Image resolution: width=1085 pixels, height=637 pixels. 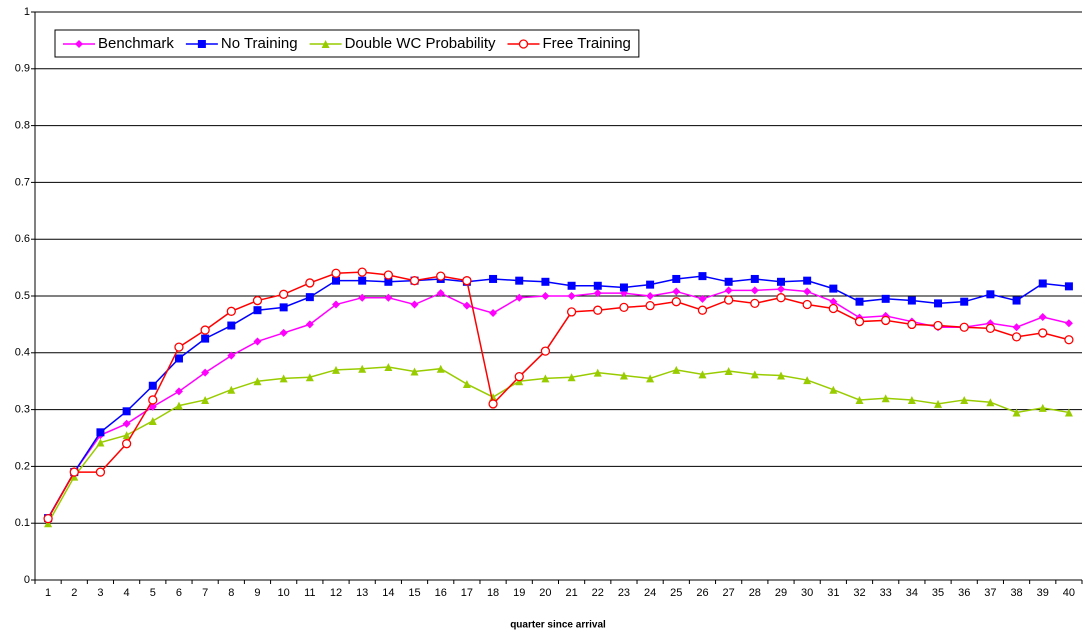 What do you see at coordinates (205, 593) in the screenshot?
I see `x-tick-label: 7` at bounding box center [205, 593].